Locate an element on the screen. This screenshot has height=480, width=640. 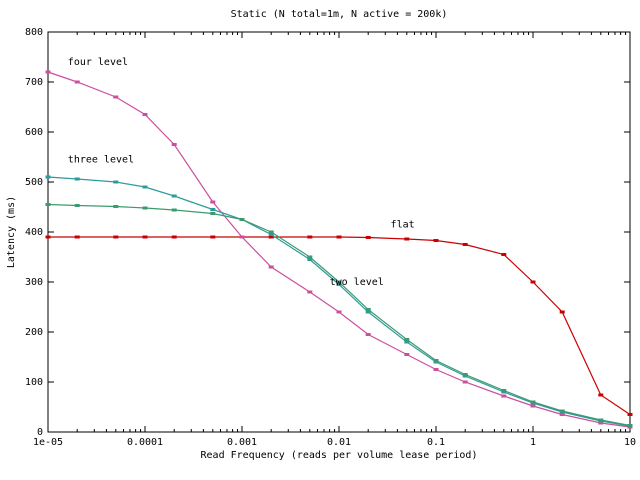
y-tick-label: 100 is located at coordinates (34, 382).